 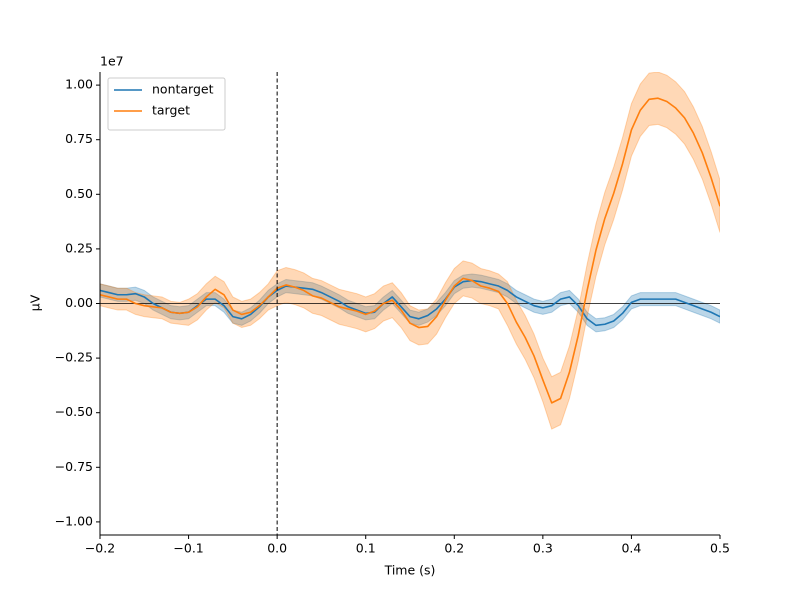 I want to click on legend-label: target, so click(x=171, y=110).